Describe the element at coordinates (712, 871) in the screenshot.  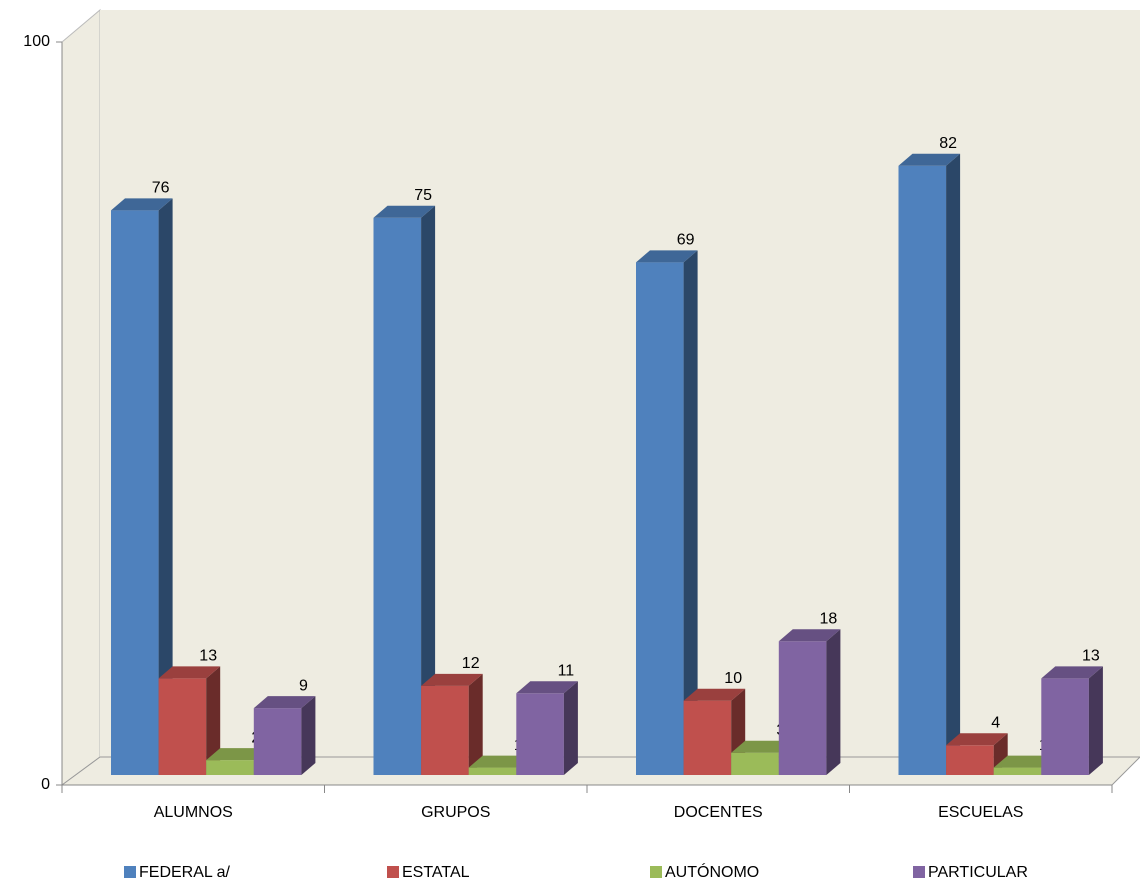
I see `legend-label: AUTÓNOMO` at that location.